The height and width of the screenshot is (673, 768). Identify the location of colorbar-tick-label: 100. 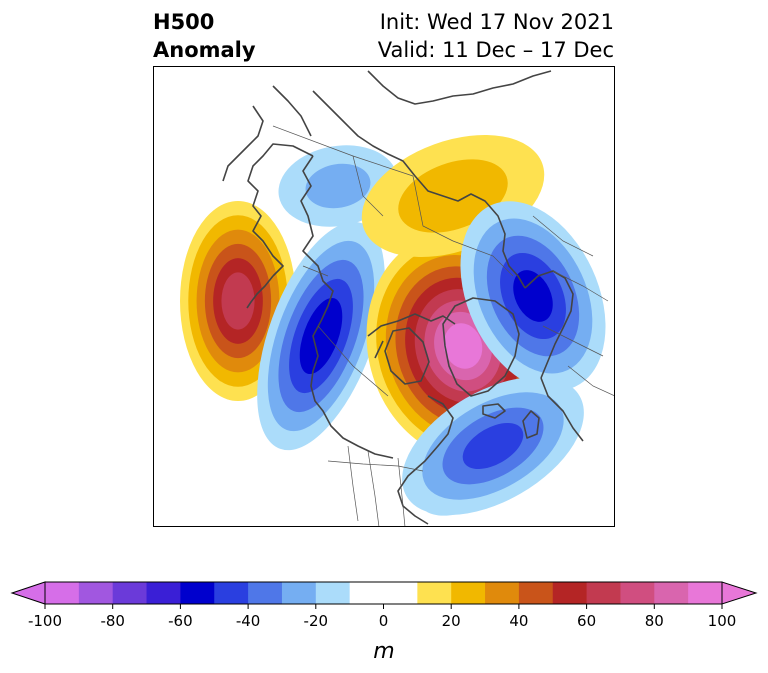
(722, 621).